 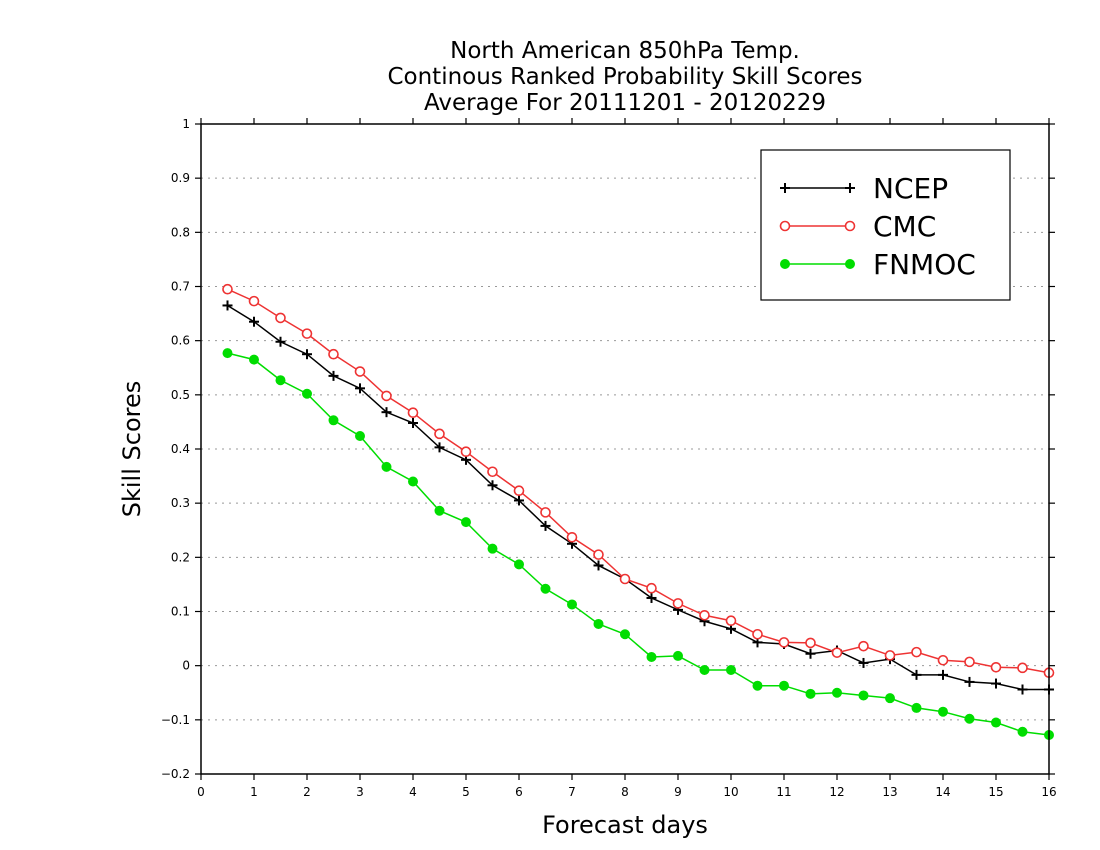 I want to click on legend-box, so click(x=885, y=225).